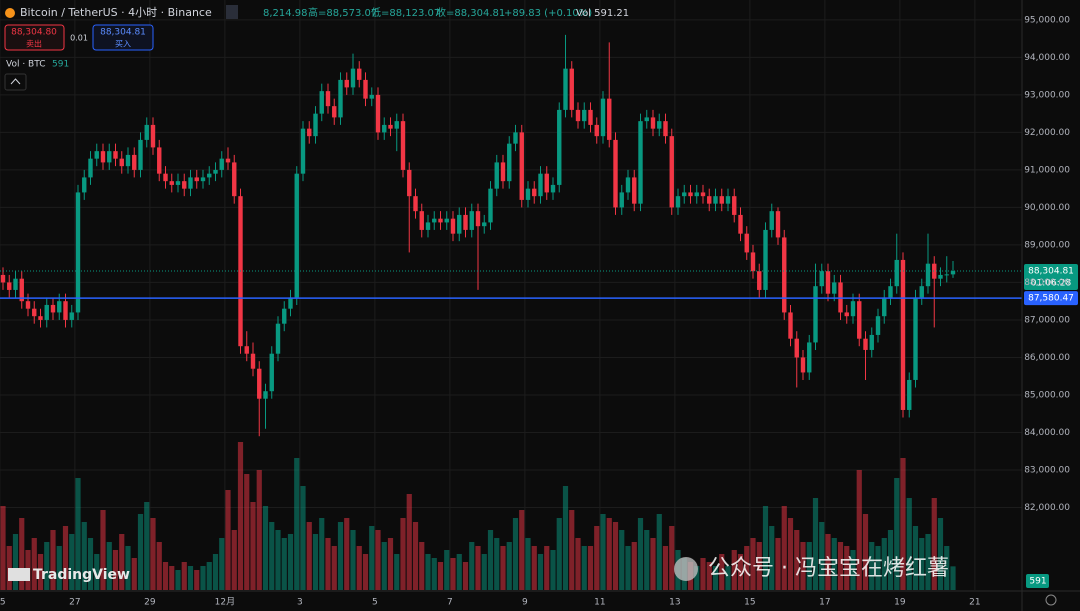 The height and width of the screenshot is (611, 1080). What do you see at coordinates (1047, 58) in the screenshot?
I see `y-tick-label: 94,000.00` at bounding box center [1047, 58].